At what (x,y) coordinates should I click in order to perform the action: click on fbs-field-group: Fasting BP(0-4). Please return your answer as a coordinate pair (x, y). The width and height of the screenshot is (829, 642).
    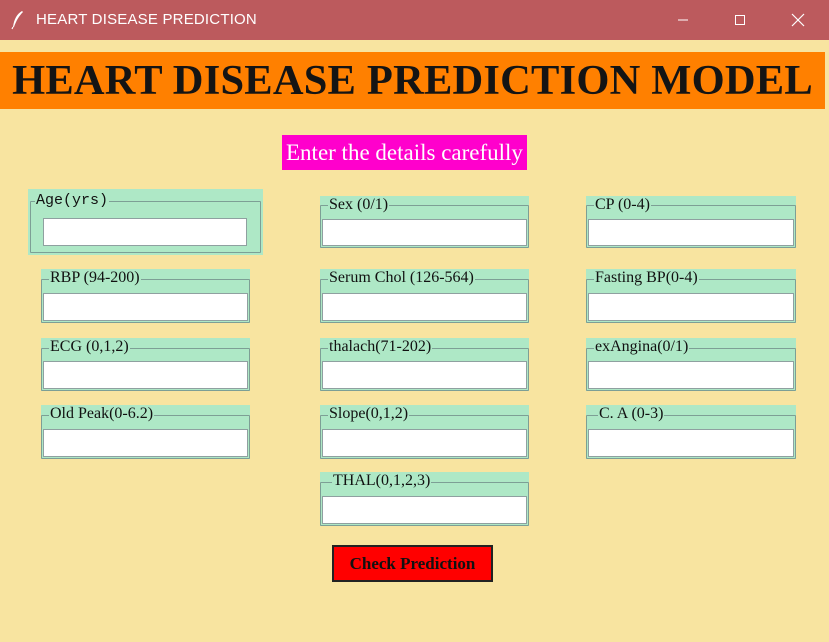
    Looking at the image, I should click on (691, 296).